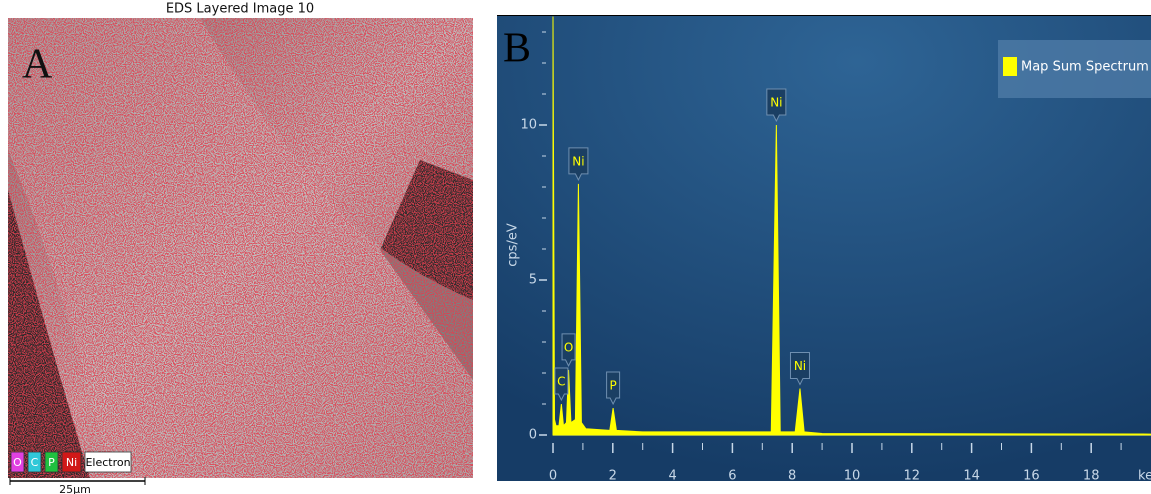 Image resolution: width=1151 pixels, height=494 pixels. I want to click on panel-label: B, so click(517, 49).